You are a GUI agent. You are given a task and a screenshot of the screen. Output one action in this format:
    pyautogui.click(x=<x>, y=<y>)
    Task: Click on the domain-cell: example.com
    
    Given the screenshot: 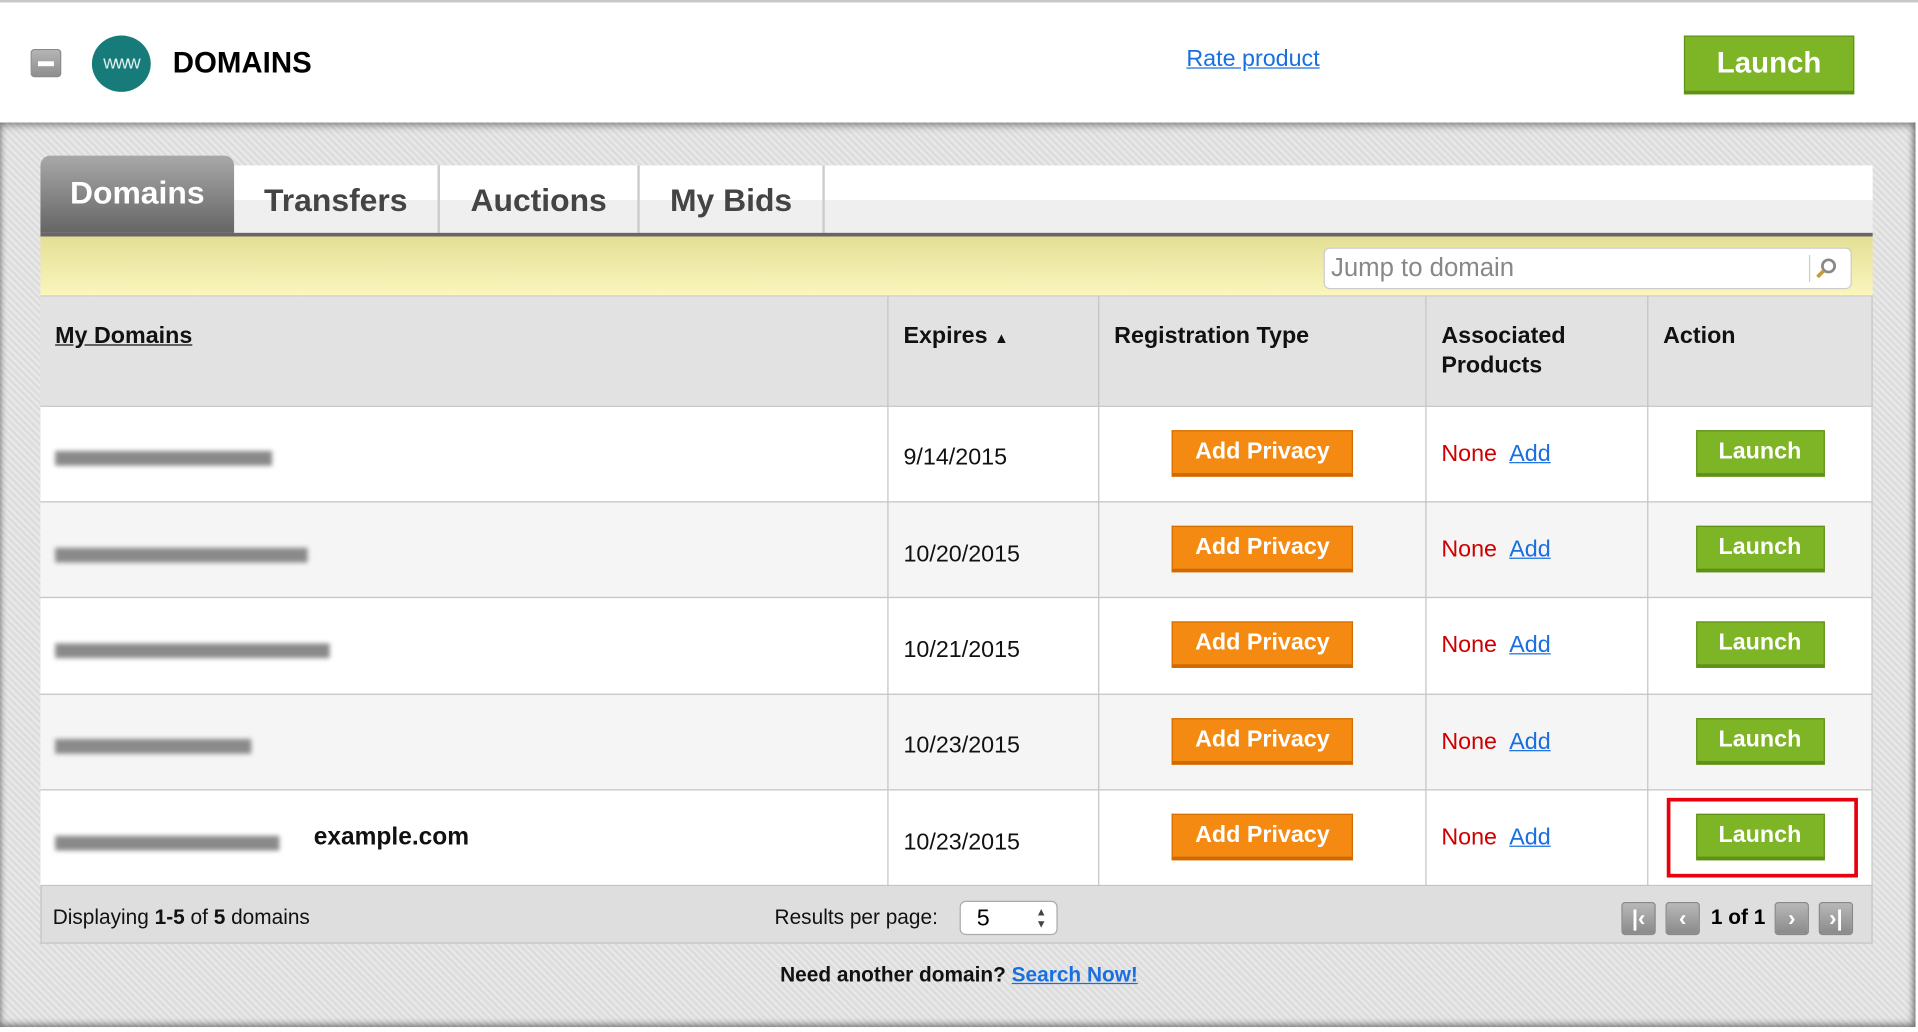 What is the action you would take?
    pyautogui.click(x=464, y=838)
    